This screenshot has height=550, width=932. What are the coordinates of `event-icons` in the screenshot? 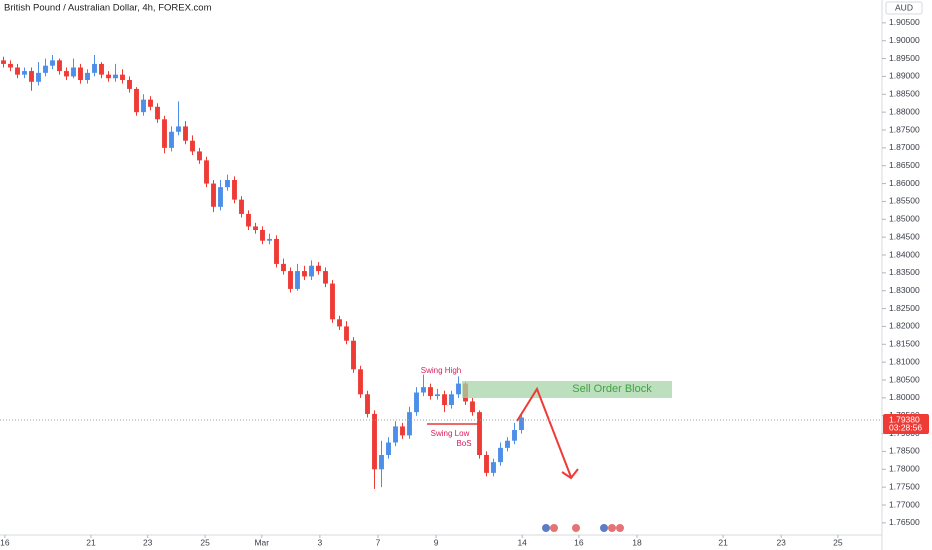 It's located at (583, 528).